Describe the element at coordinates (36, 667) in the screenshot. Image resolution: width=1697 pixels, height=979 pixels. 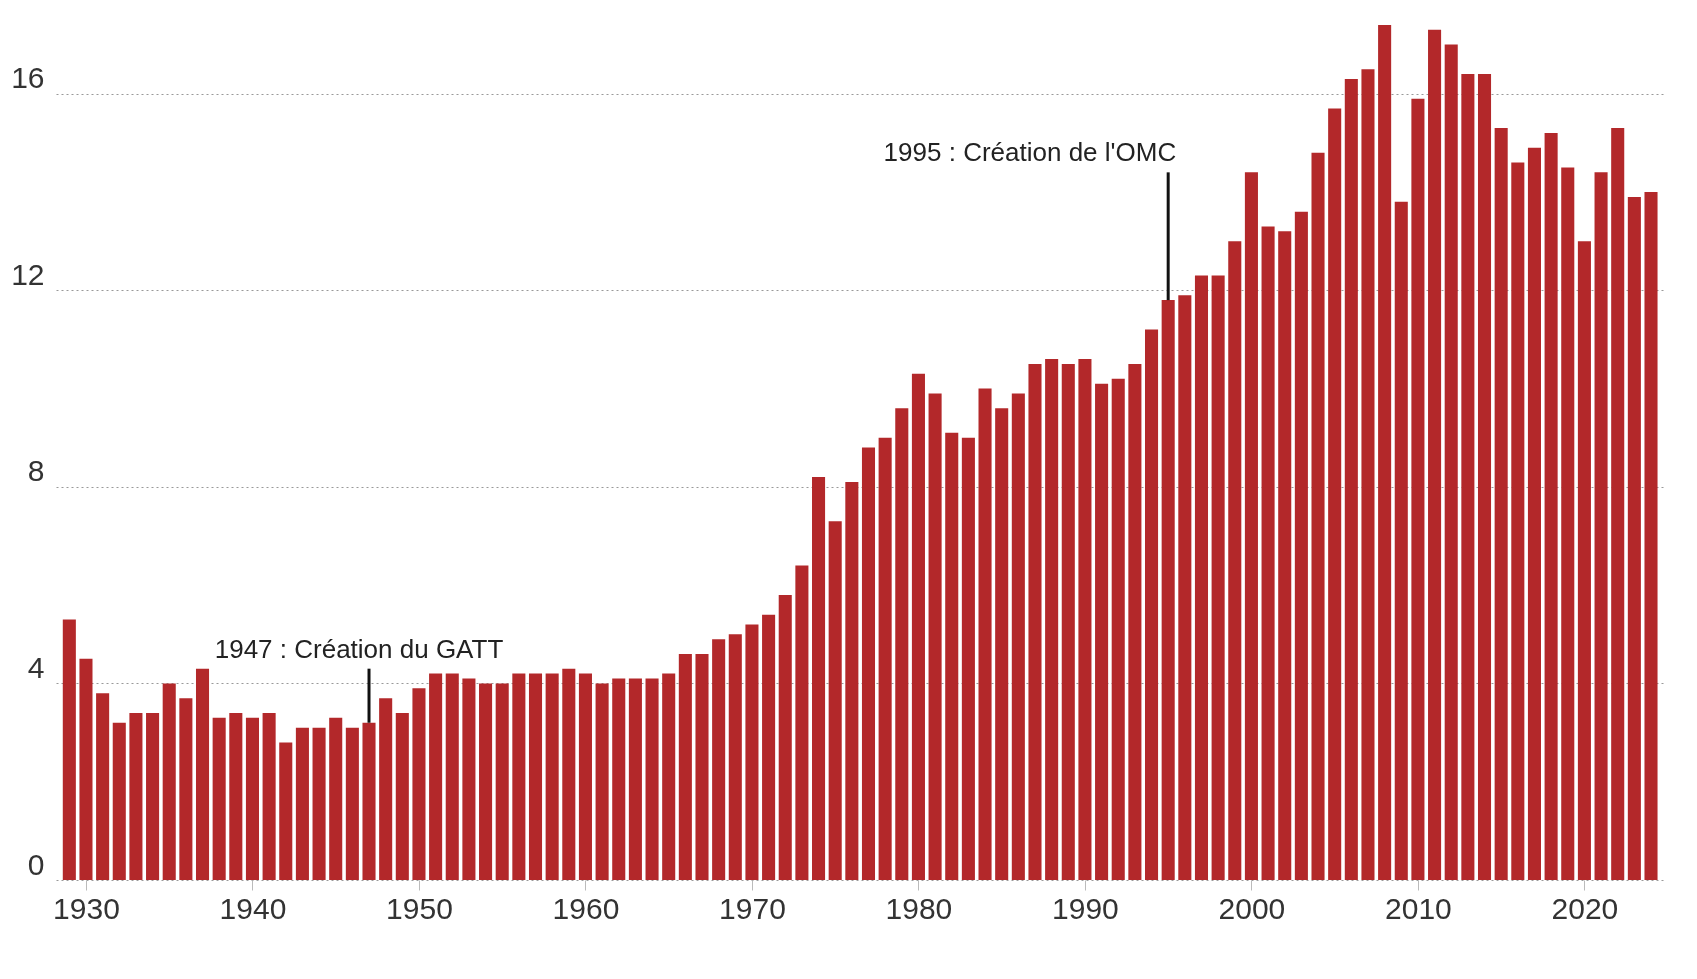
I see `y-tick-label: 4` at that location.